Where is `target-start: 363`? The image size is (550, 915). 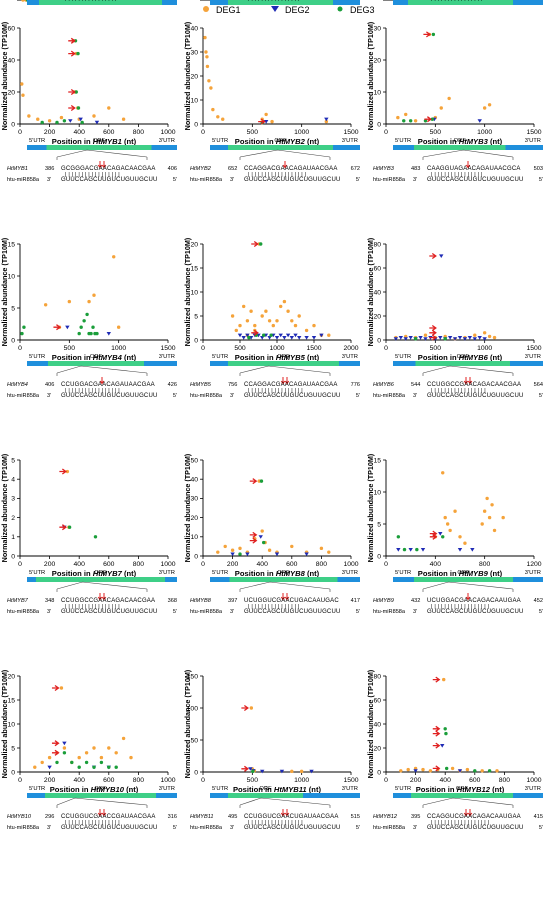 target-start: 363 is located at coordinates (49, 1).